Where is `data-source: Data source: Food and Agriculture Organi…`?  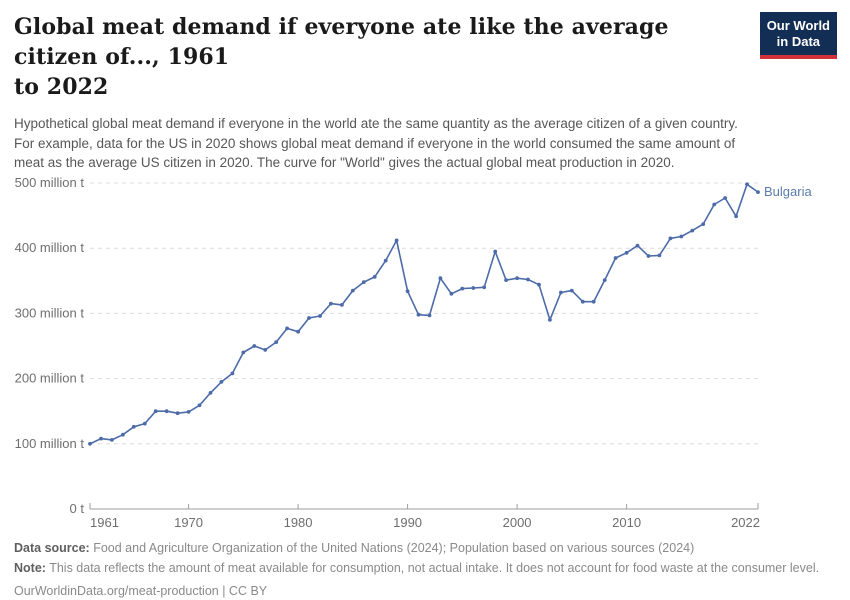
data-source: Data source: Food and Agriculture Organi… is located at coordinates (424, 549).